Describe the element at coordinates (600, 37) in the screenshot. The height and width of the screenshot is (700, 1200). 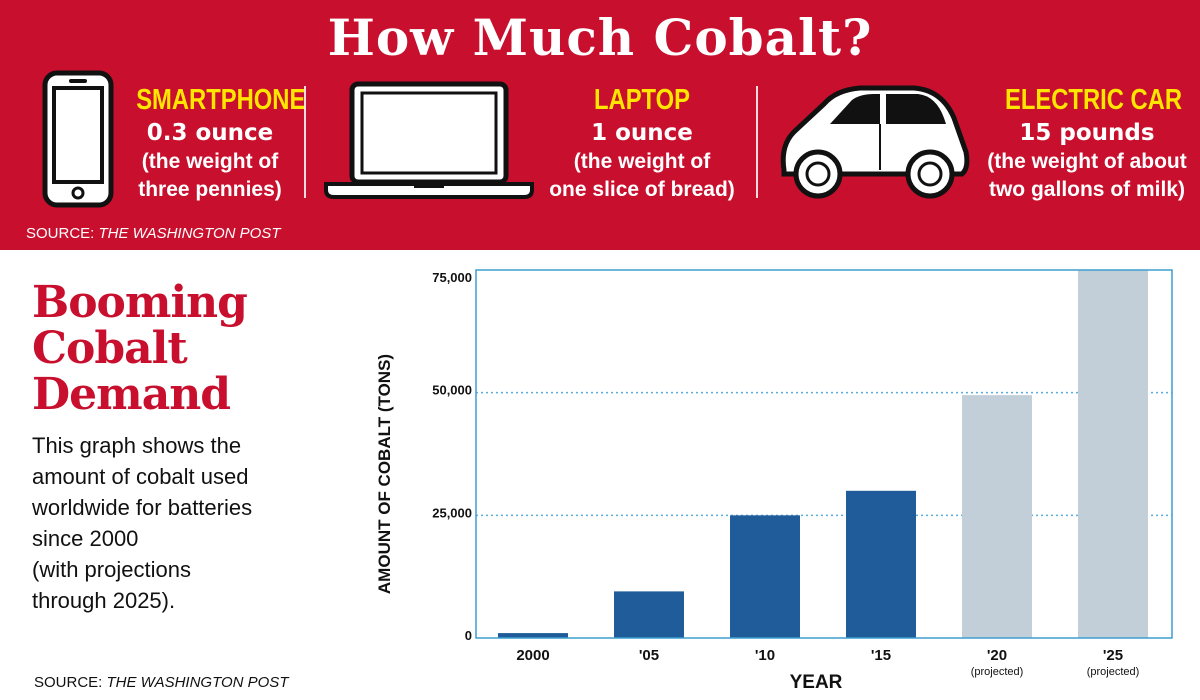
I see `banner-title: How Much Cobalt?` at that location.